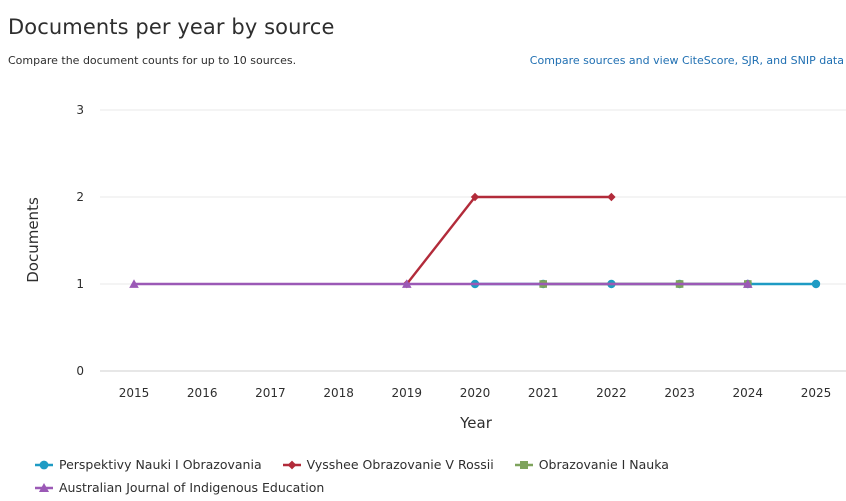 The image size is (846, 501). Describe the element at coordinates (80, 197) in the screenshot. I see `y-tick-label: 2` at that location.